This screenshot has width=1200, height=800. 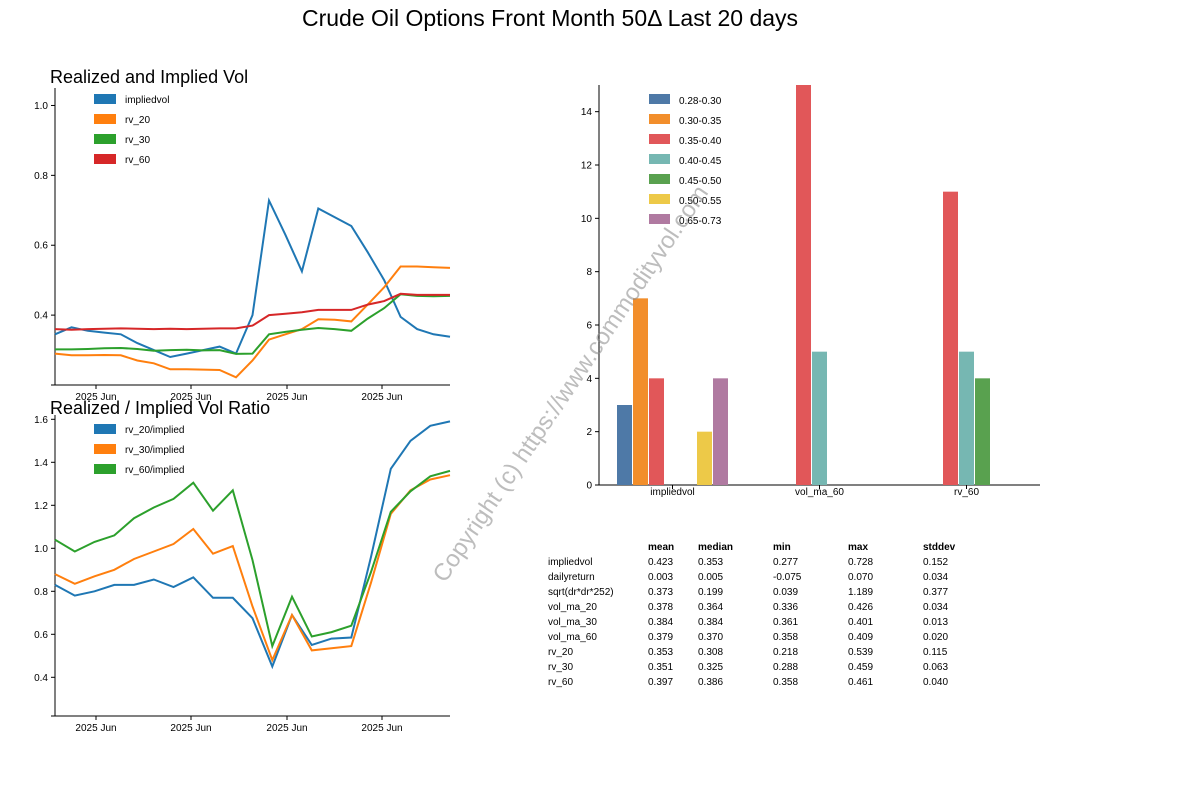 I want to click on stats-column-header: mean, so click(x=661, y=547).